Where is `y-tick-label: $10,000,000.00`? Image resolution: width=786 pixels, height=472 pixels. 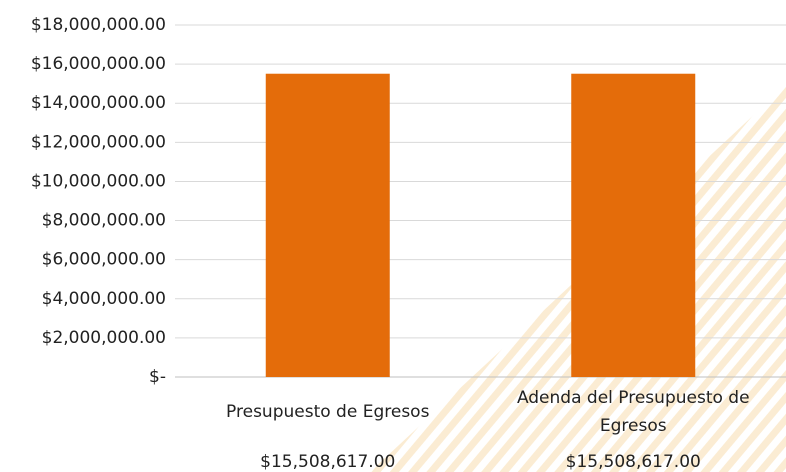 y-tick-label: $10,000,000.00 is located at coordinates (98, 181).